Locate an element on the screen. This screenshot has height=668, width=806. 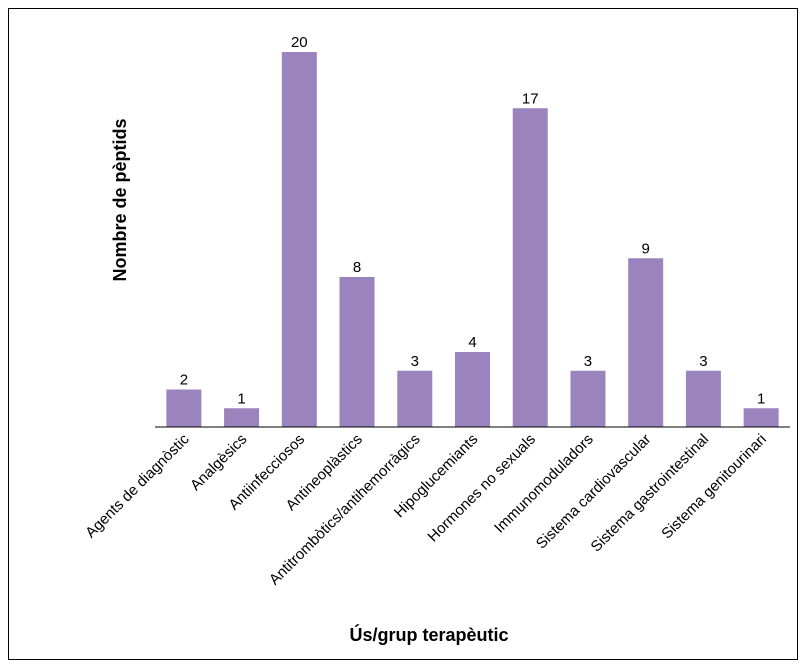
data-label: 8 is located at coordinates (357, 267).